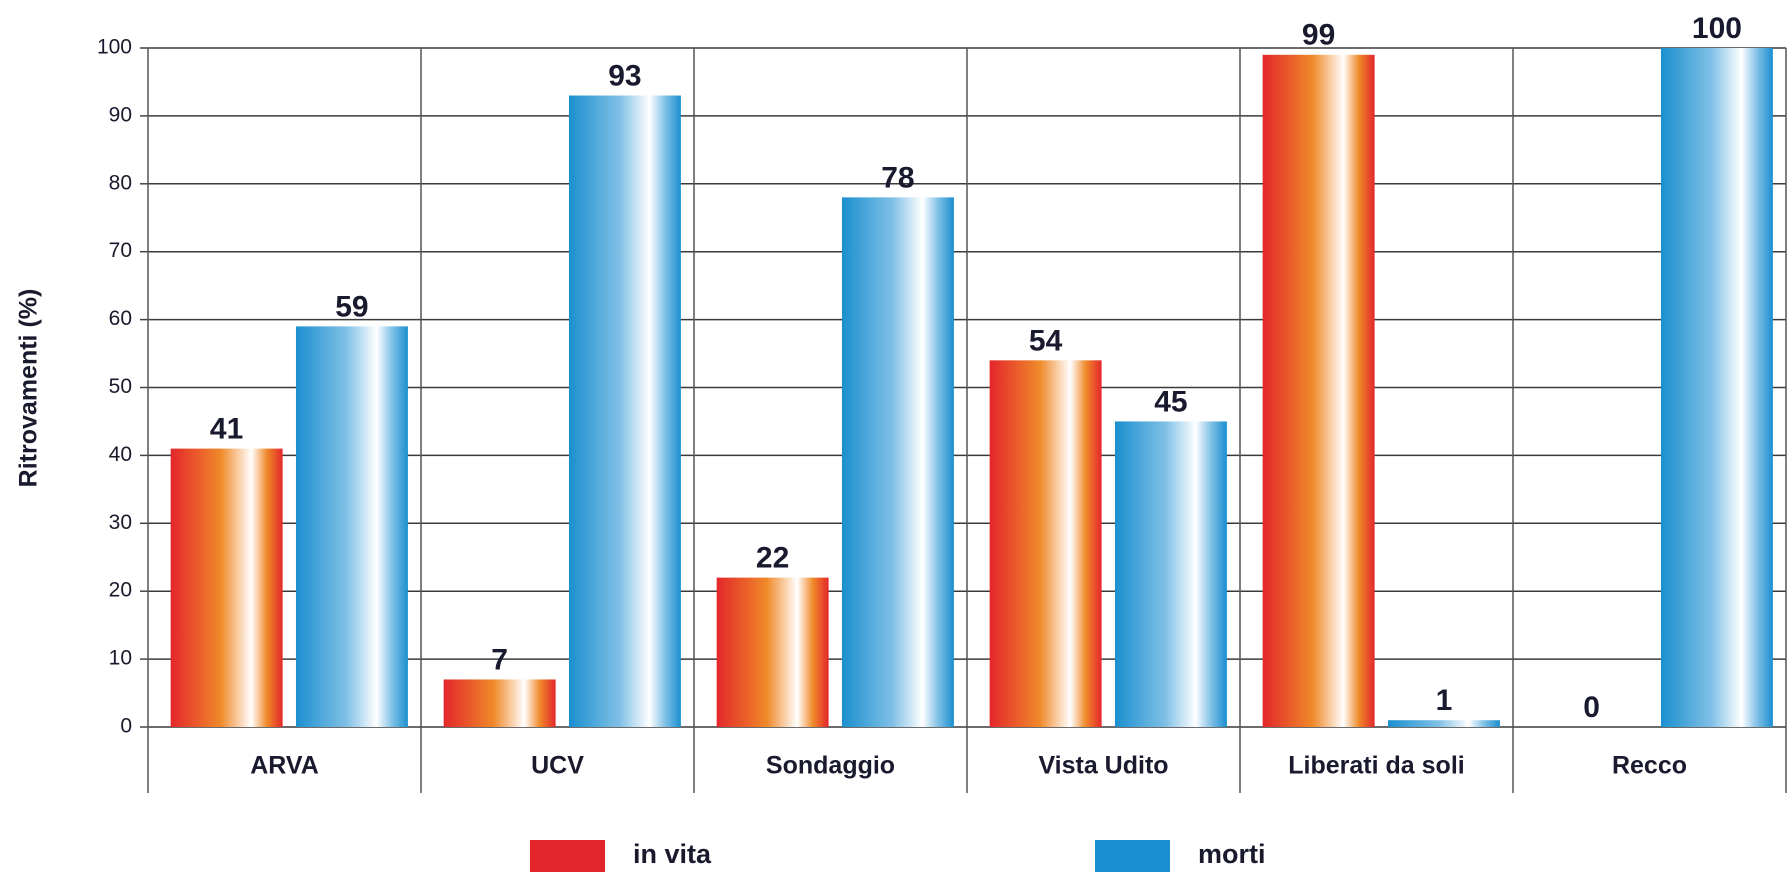  I want to click on y-tick-label: 0, so click(126, 726).